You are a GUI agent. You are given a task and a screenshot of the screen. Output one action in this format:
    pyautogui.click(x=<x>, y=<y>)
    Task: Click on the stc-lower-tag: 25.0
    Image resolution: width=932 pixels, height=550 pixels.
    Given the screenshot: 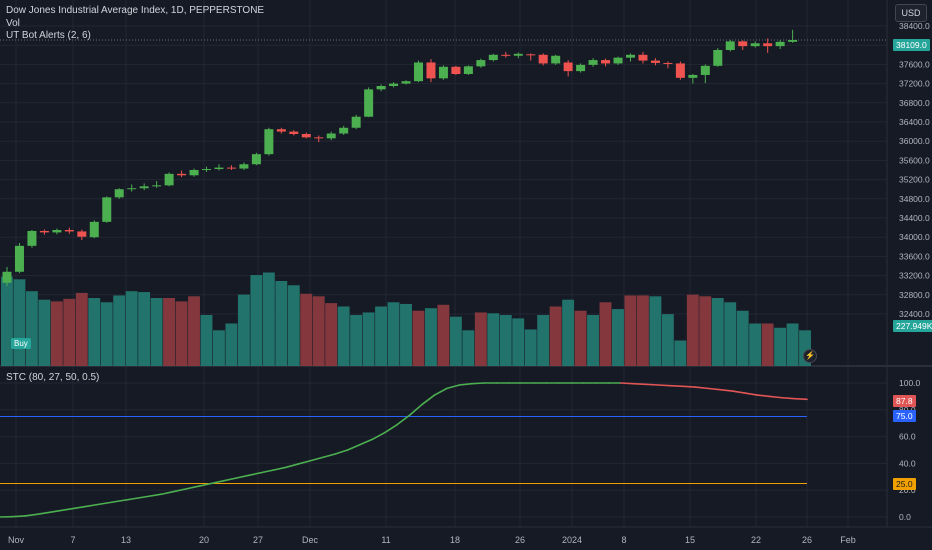 What is the action you would take?
    pyautogui.click(x=904, y=484)
    